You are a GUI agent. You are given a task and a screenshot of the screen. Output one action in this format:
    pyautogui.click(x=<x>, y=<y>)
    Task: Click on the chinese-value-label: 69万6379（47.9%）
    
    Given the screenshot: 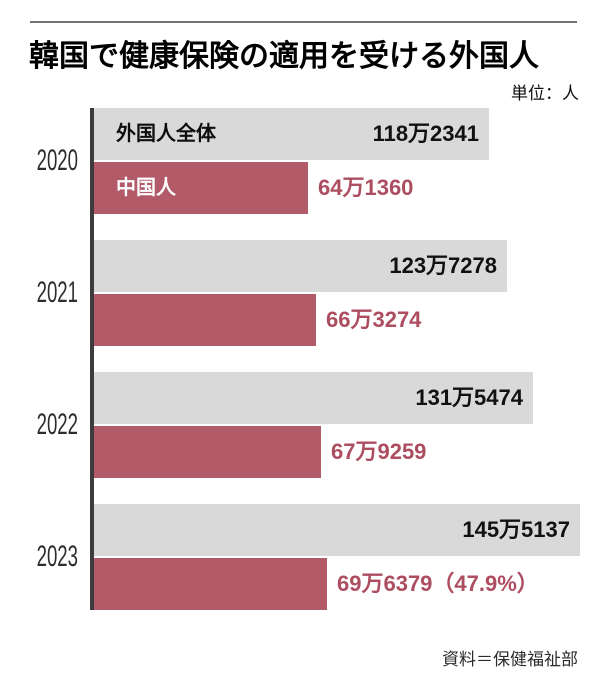 What is the action you would take?
    pyautogui.click(x=438, y=583)
    